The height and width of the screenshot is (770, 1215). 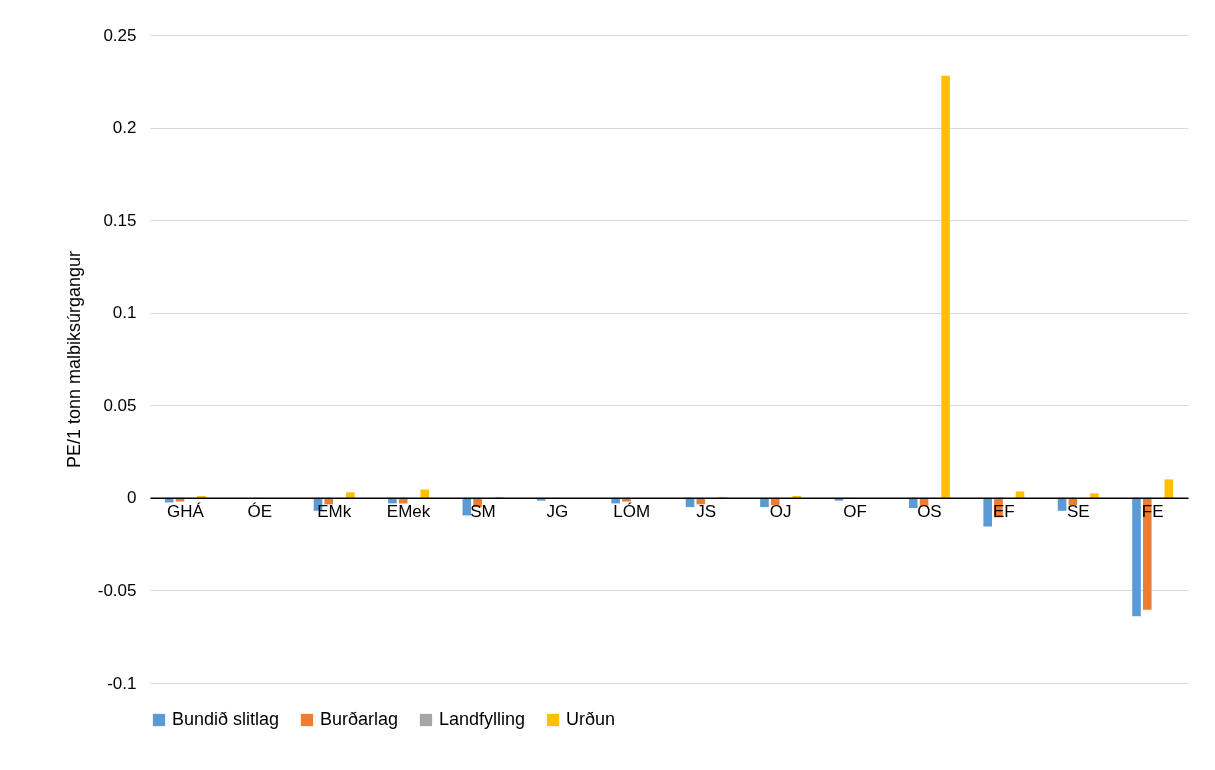 I want to click on x-tick-label: GHÁ, so click(x=185, y=512).